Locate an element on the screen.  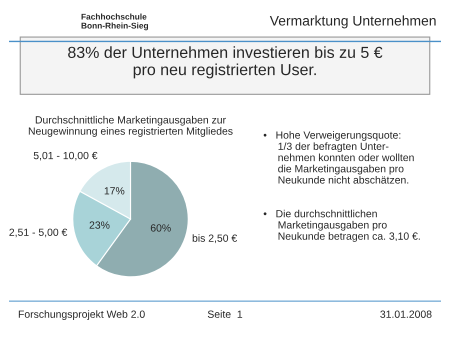
slice-label: bis 2,50 € is located at coordinates (215, 239).